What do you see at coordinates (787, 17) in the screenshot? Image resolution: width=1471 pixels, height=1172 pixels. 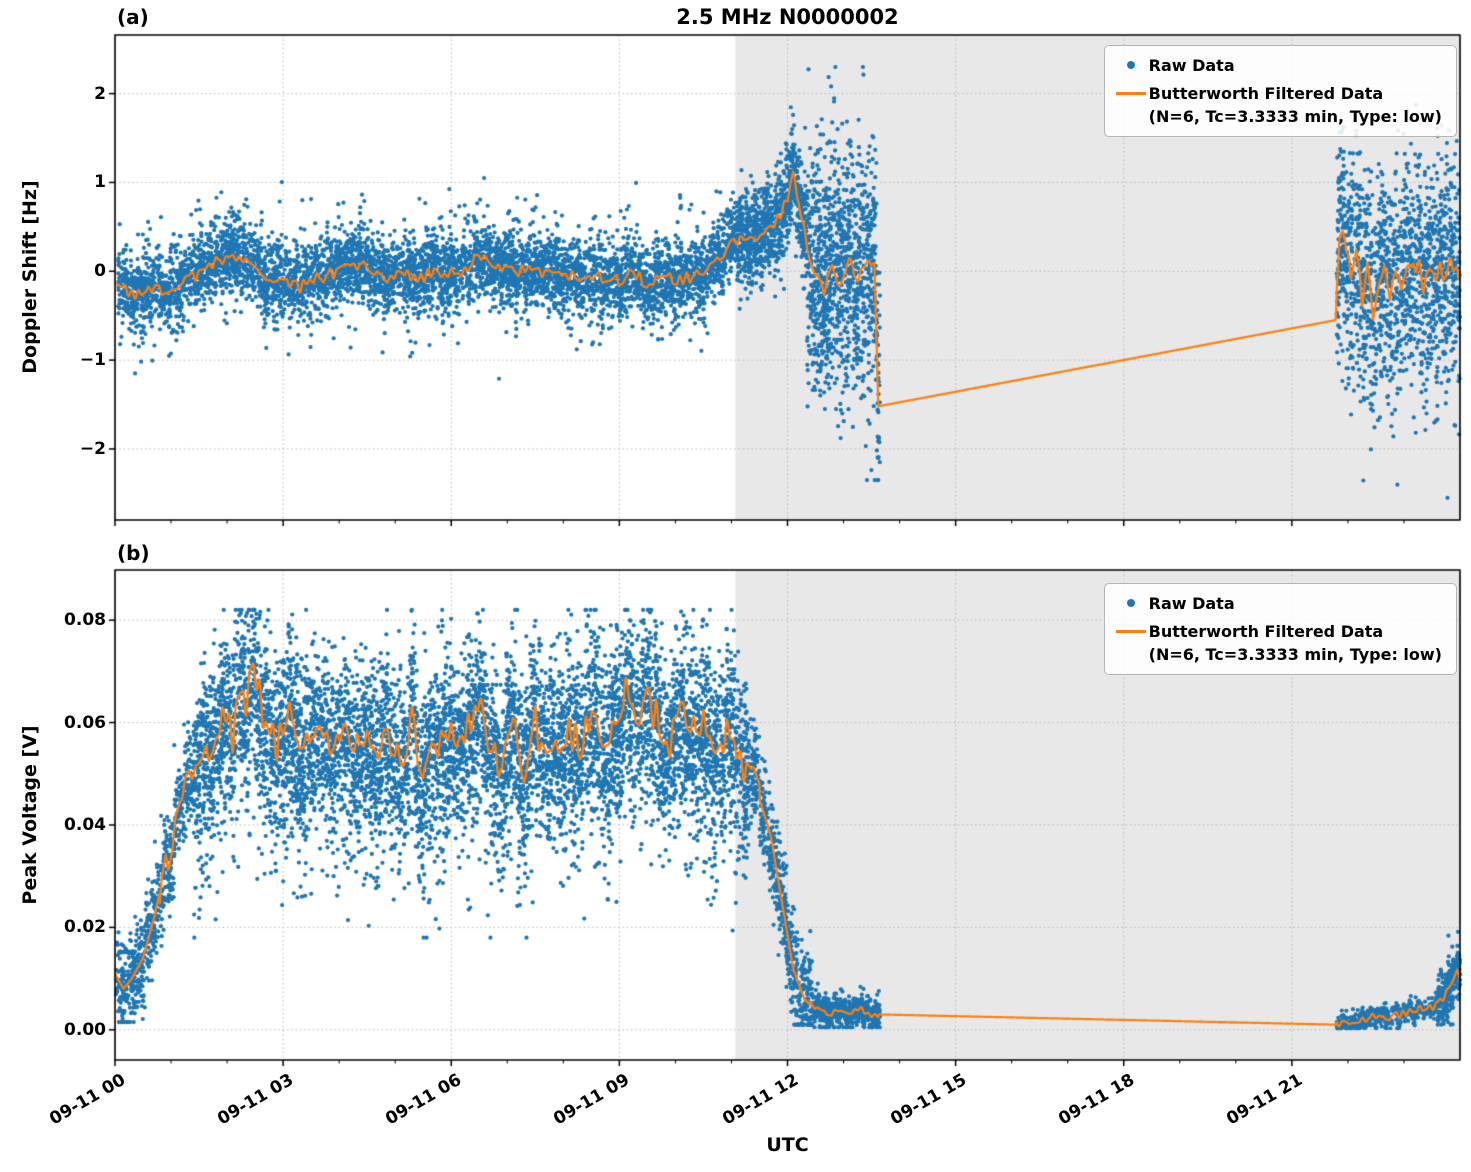 I see `chart-title: 2.5 MHz N0000002` at bounding box center [787, 17].